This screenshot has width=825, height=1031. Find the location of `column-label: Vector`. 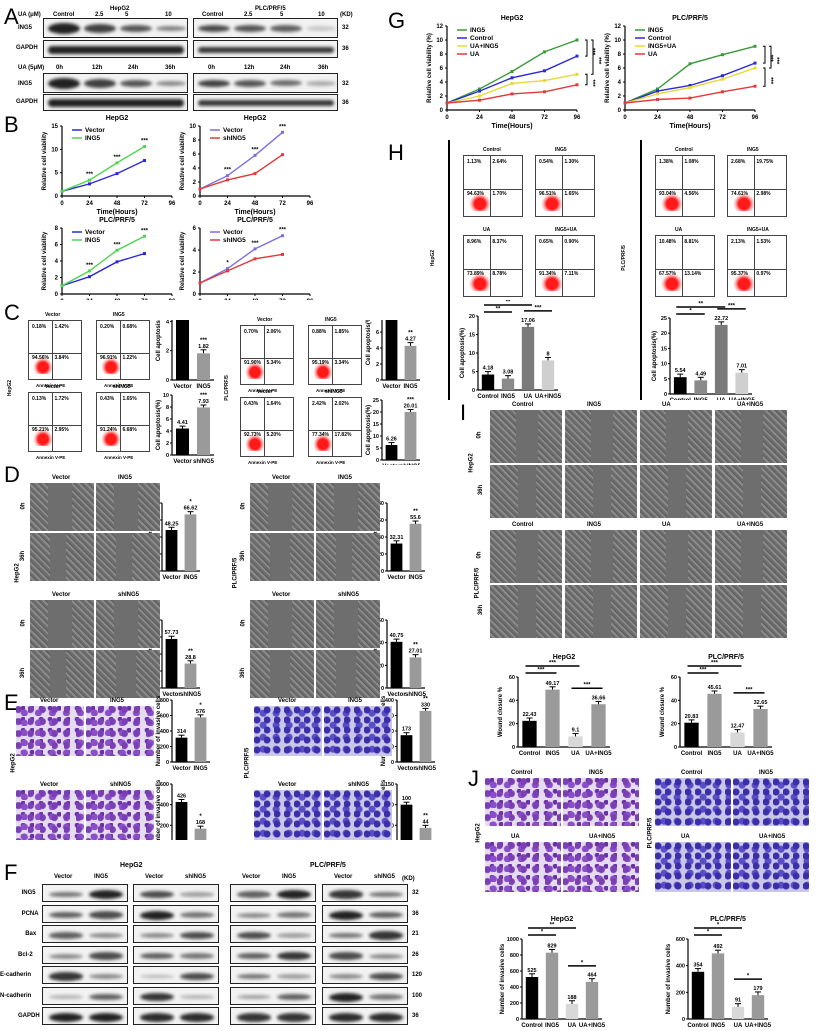

column-label: Vector is located at coordinates (281, 478).